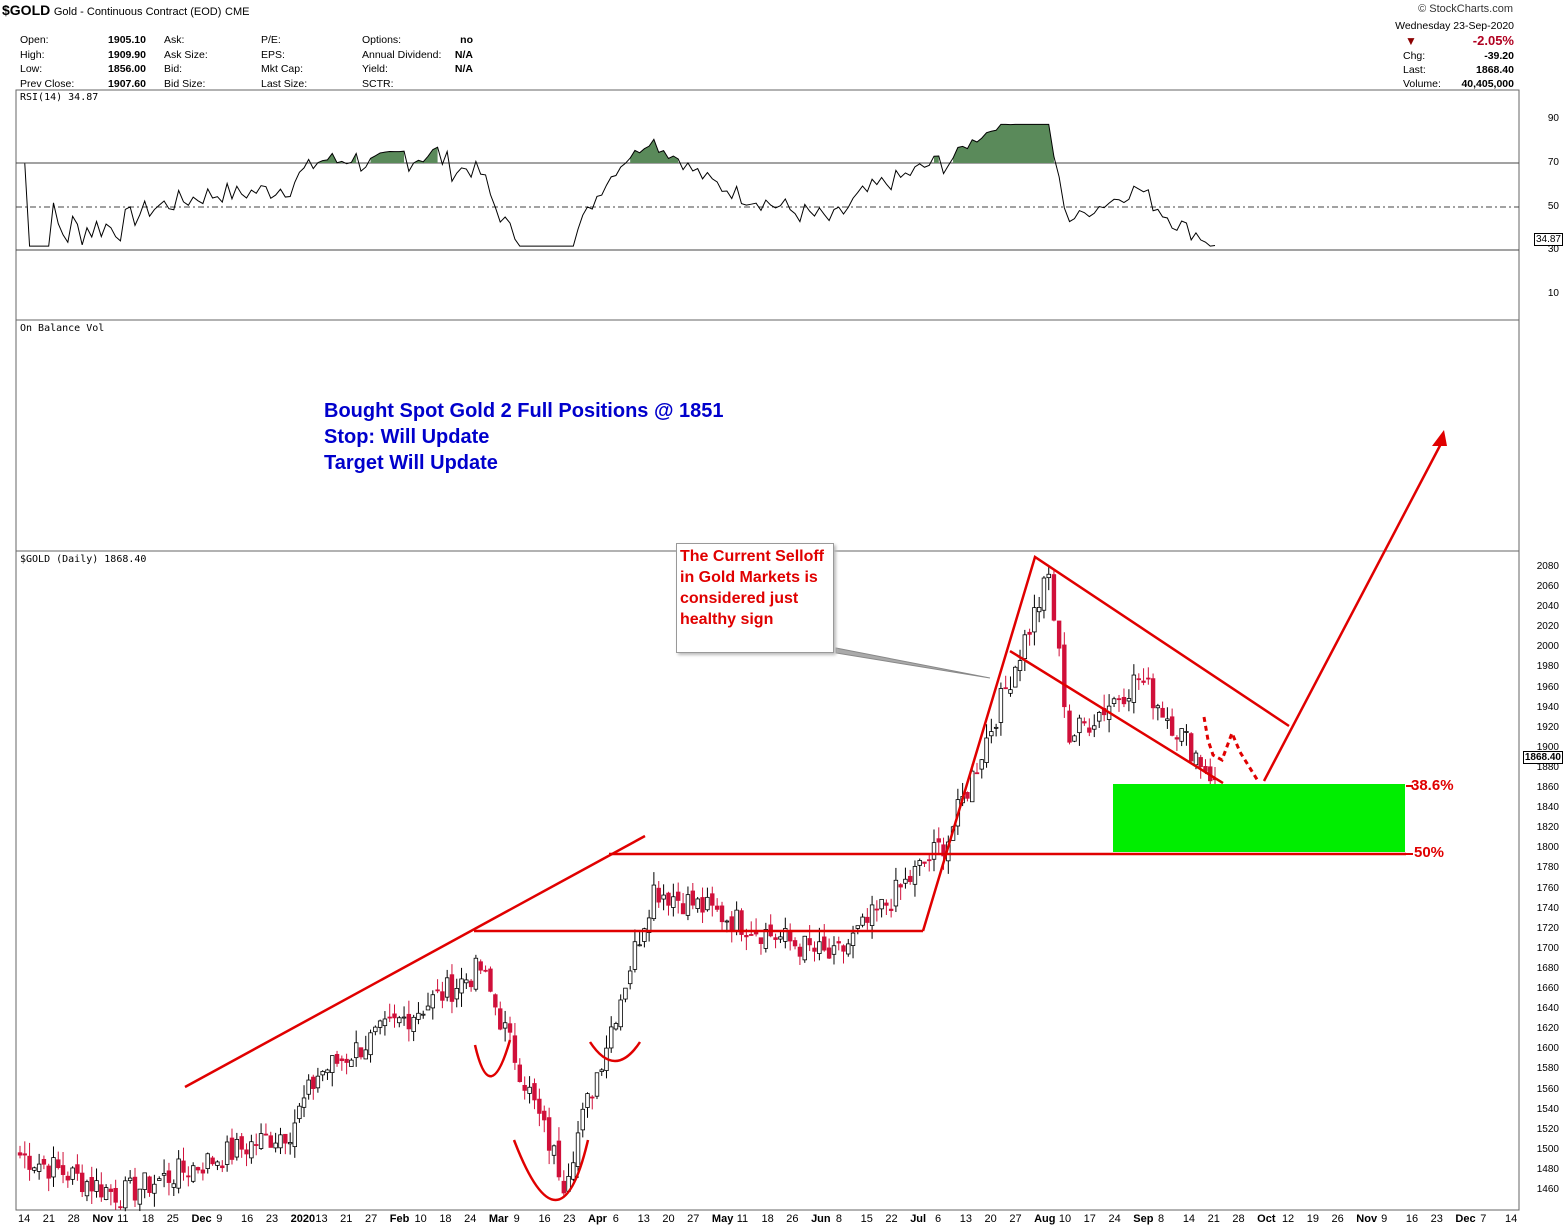 The image size is (1565, 1230). I want to click on rsi-tick-70: 70, so click(1553, 162).